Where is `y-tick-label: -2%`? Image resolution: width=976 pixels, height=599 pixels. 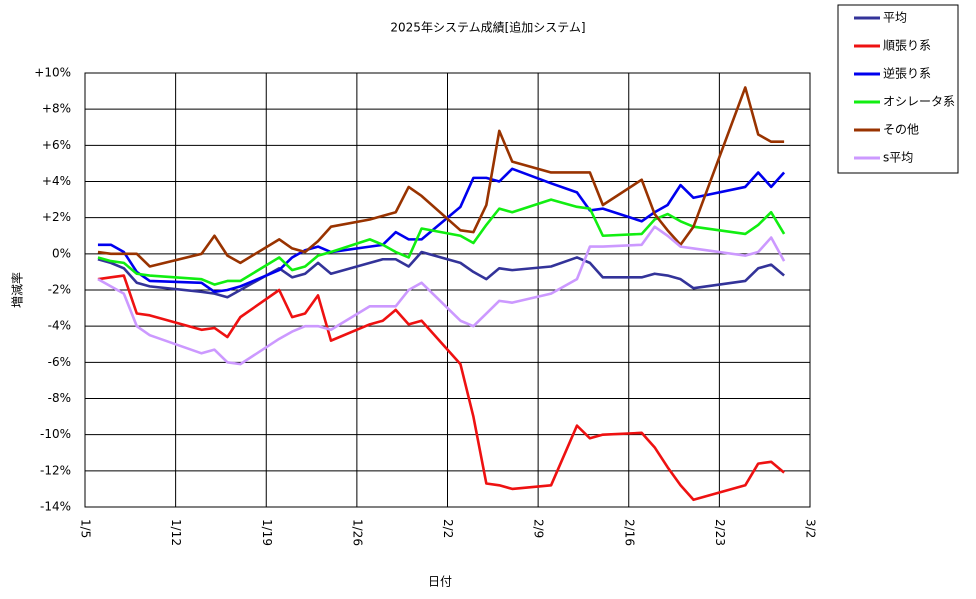 y-tick-label: -2% is located at coordinates (59, 290).